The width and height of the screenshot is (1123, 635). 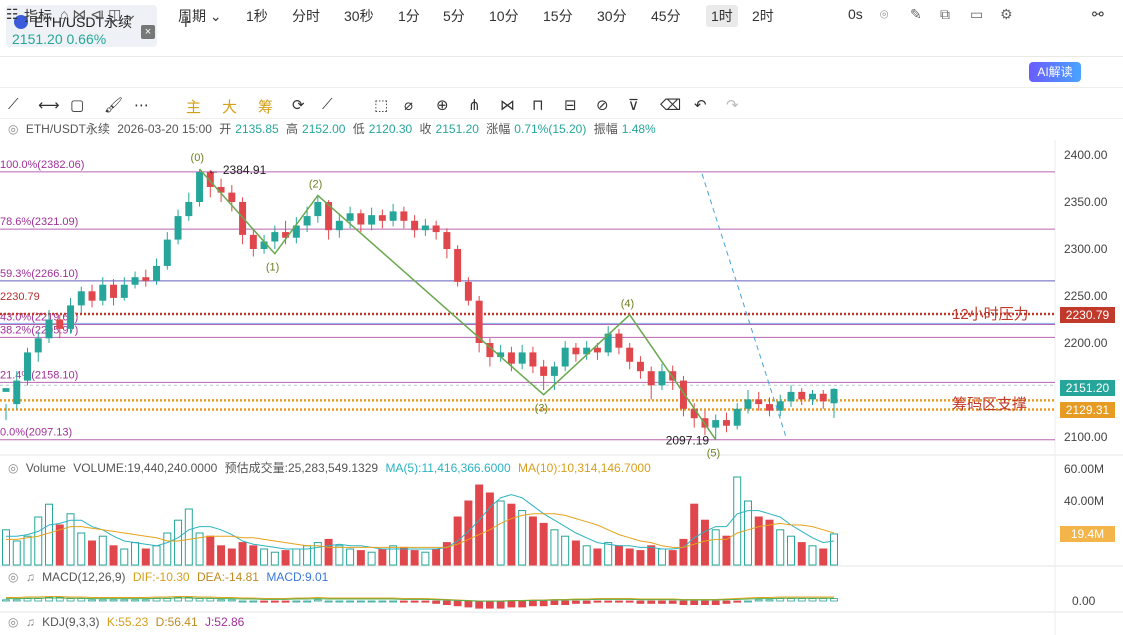 What do you see at coordinates (12, 14) in the screenshot?
I see `indicator-icon: ☷` at bounding box center [12, 14].